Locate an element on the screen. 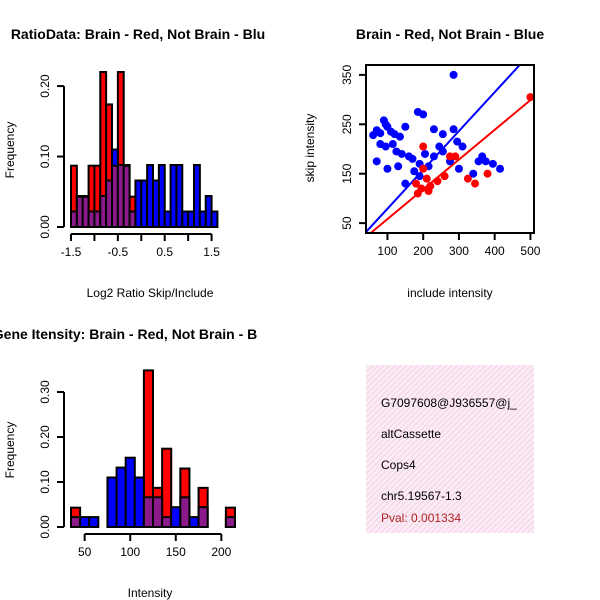 The width and height of the screenshot is (600, 600). intensity-histogram-bars is located at coordinates (153, 449).